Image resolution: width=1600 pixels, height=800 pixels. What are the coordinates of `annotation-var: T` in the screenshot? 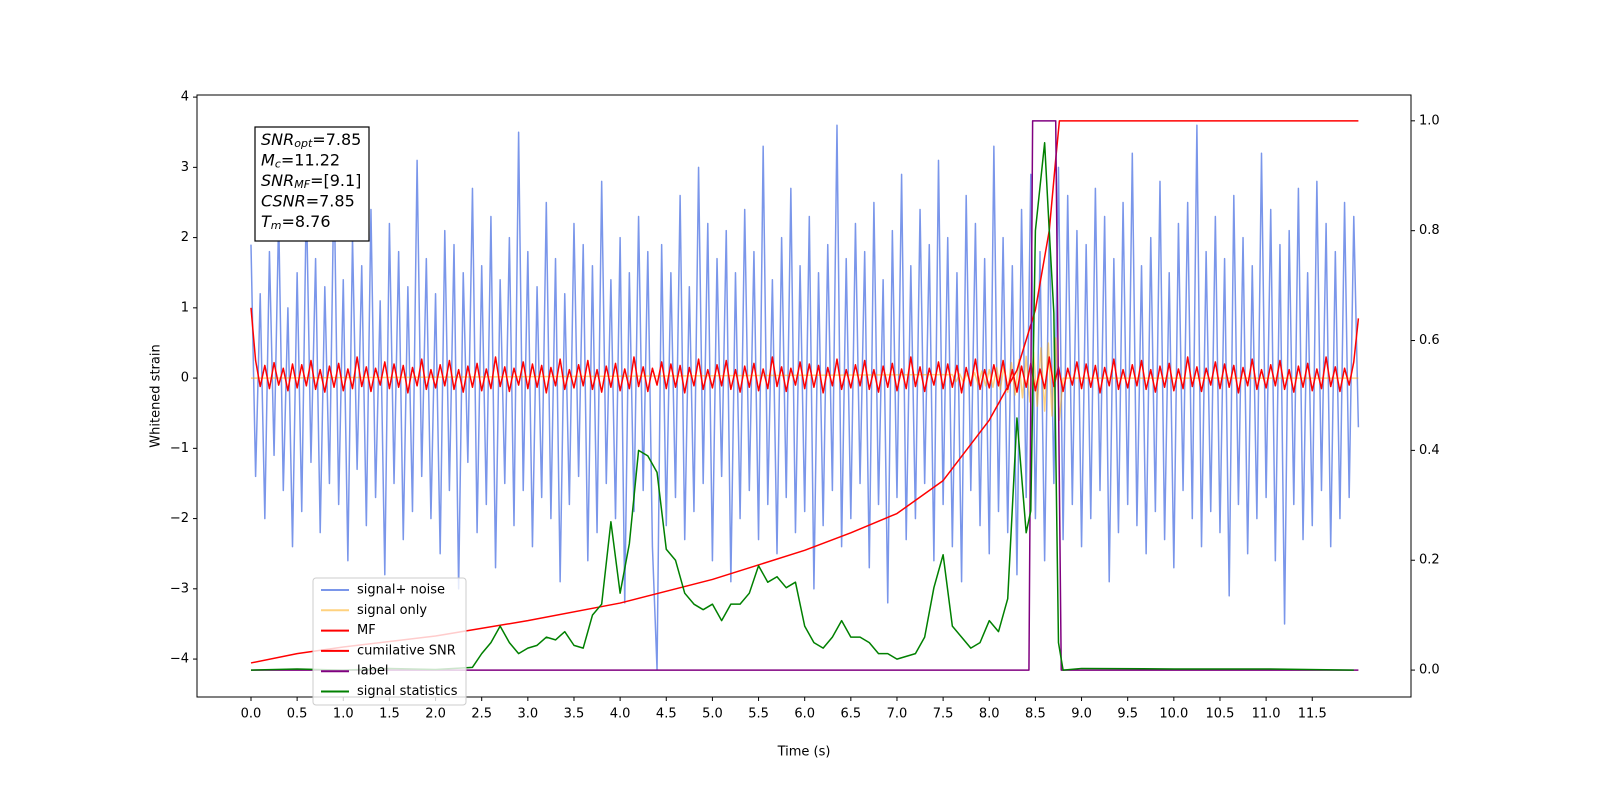 It's located at (266, 221).